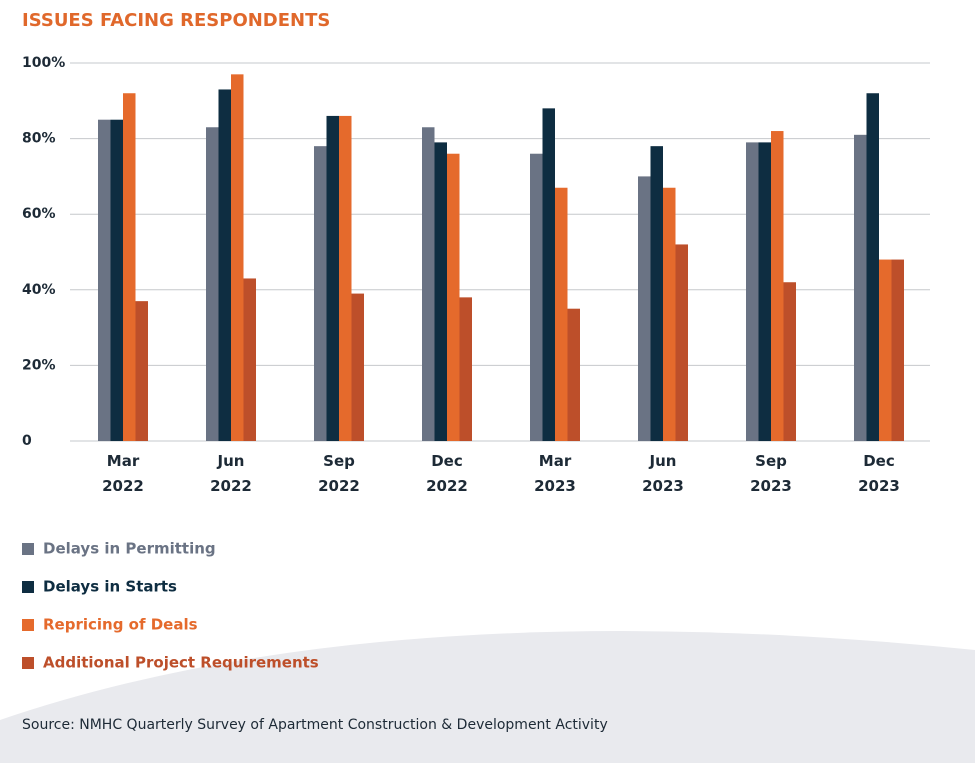 The image size is (975, 763). I want to click on x-tick-label: Sep 2023, so click(771, 473).